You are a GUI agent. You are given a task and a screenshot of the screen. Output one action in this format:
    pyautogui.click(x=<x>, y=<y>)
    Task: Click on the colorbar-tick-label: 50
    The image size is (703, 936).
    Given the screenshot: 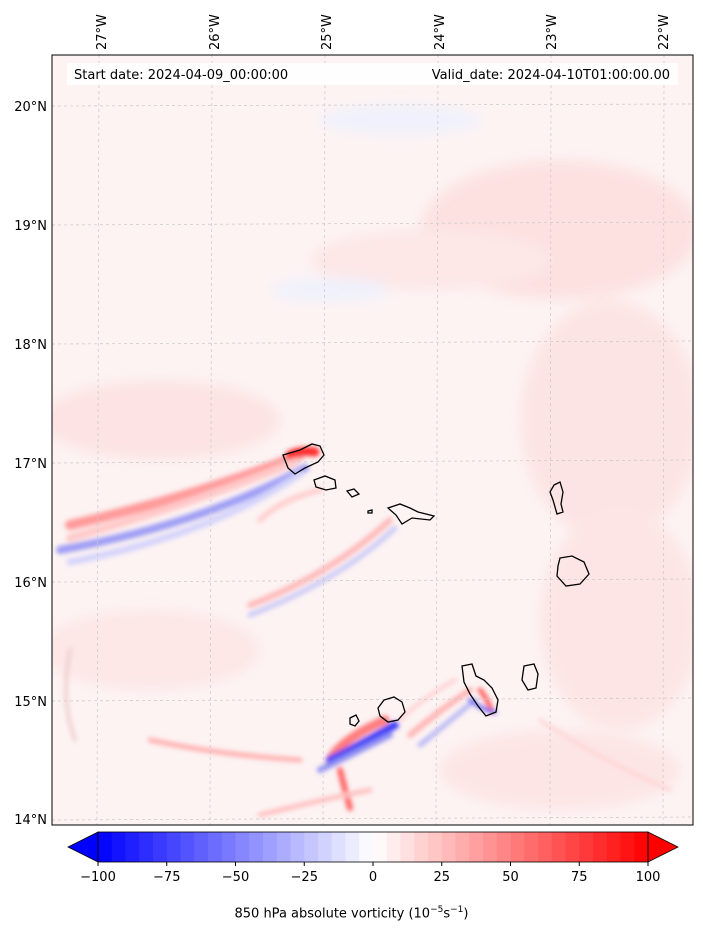 What is the action you would take?
    pyautogui.click(x=510, y=877)
    